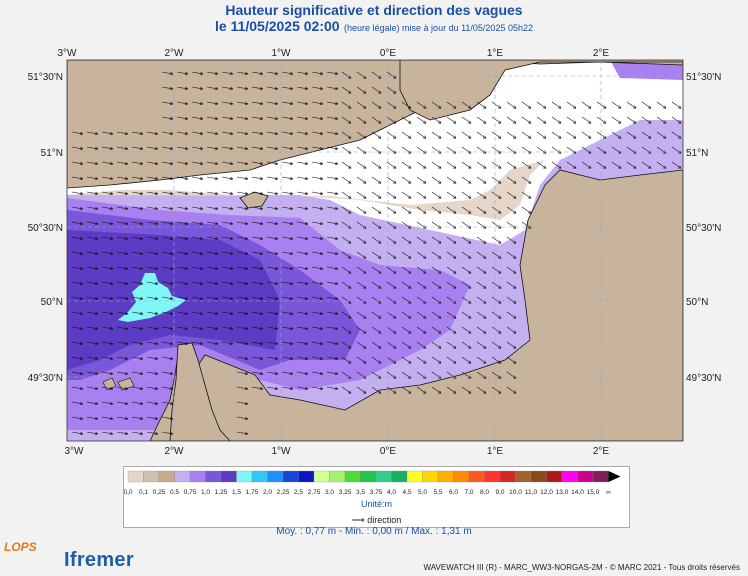 The width and height of the screenshot is (748, 576). What do you see at coordinates (515, 492) in the screenshot?
I see `legend-tick-label: 10,0` at bounding box center [515, 492].